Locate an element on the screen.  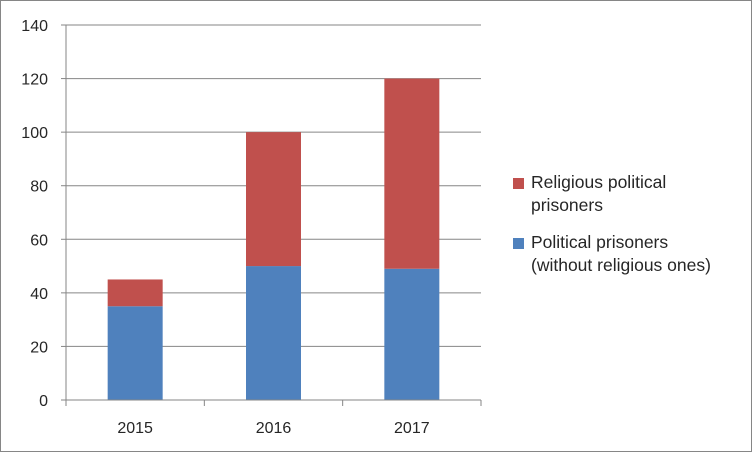
y-tick-label-40: 40 is located at coordinates (39, 294).